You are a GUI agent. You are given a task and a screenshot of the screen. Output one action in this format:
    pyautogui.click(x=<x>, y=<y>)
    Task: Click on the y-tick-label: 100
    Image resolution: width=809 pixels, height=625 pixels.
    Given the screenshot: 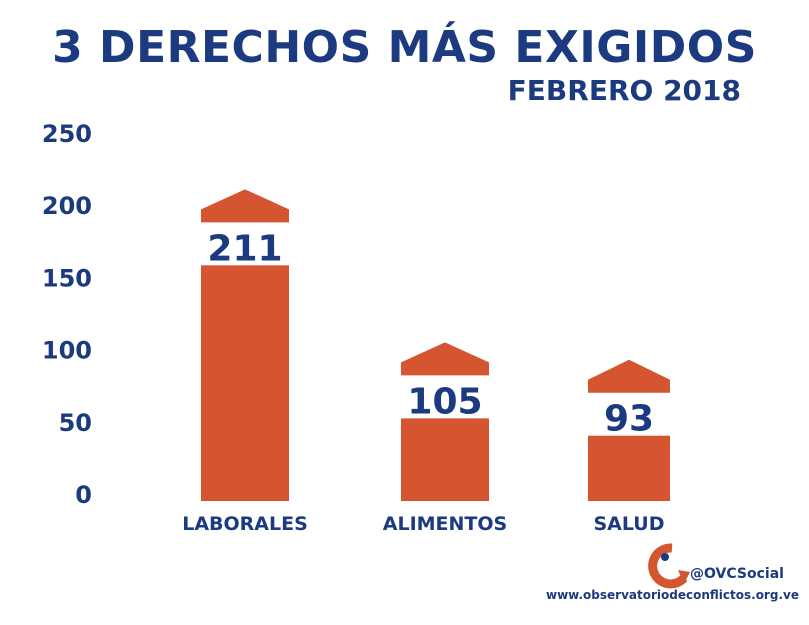 What is the action you would take?
    pyautogui.click(x=67, y=351)
    